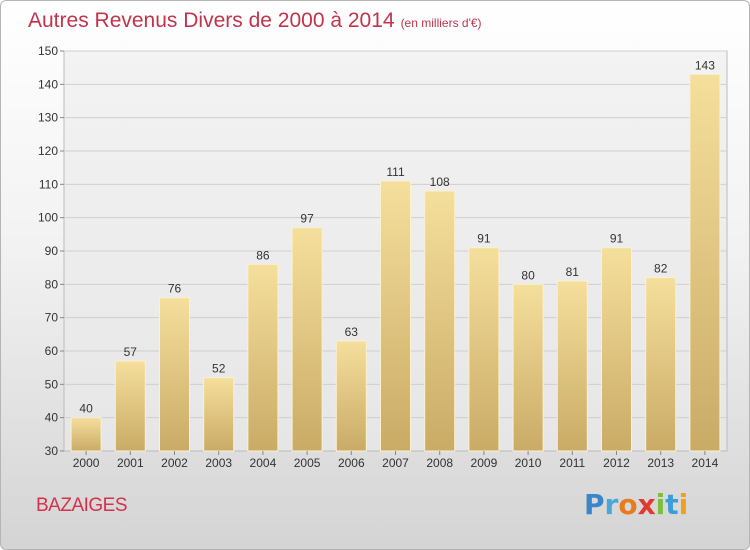 Image resolution: width=750 pixels, height=550 pixels. What do you see at coordinates (48, 118) in the screenshot?
I see `y-tick-label: 130` at bounding box center [48, 118].